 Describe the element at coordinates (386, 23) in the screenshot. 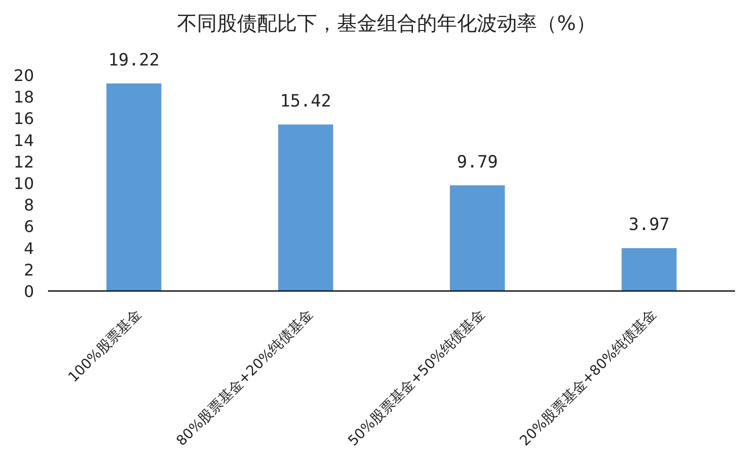

I see `chart-title: 不同股债配比下，基金组合的年化波动率（%）` at that location.